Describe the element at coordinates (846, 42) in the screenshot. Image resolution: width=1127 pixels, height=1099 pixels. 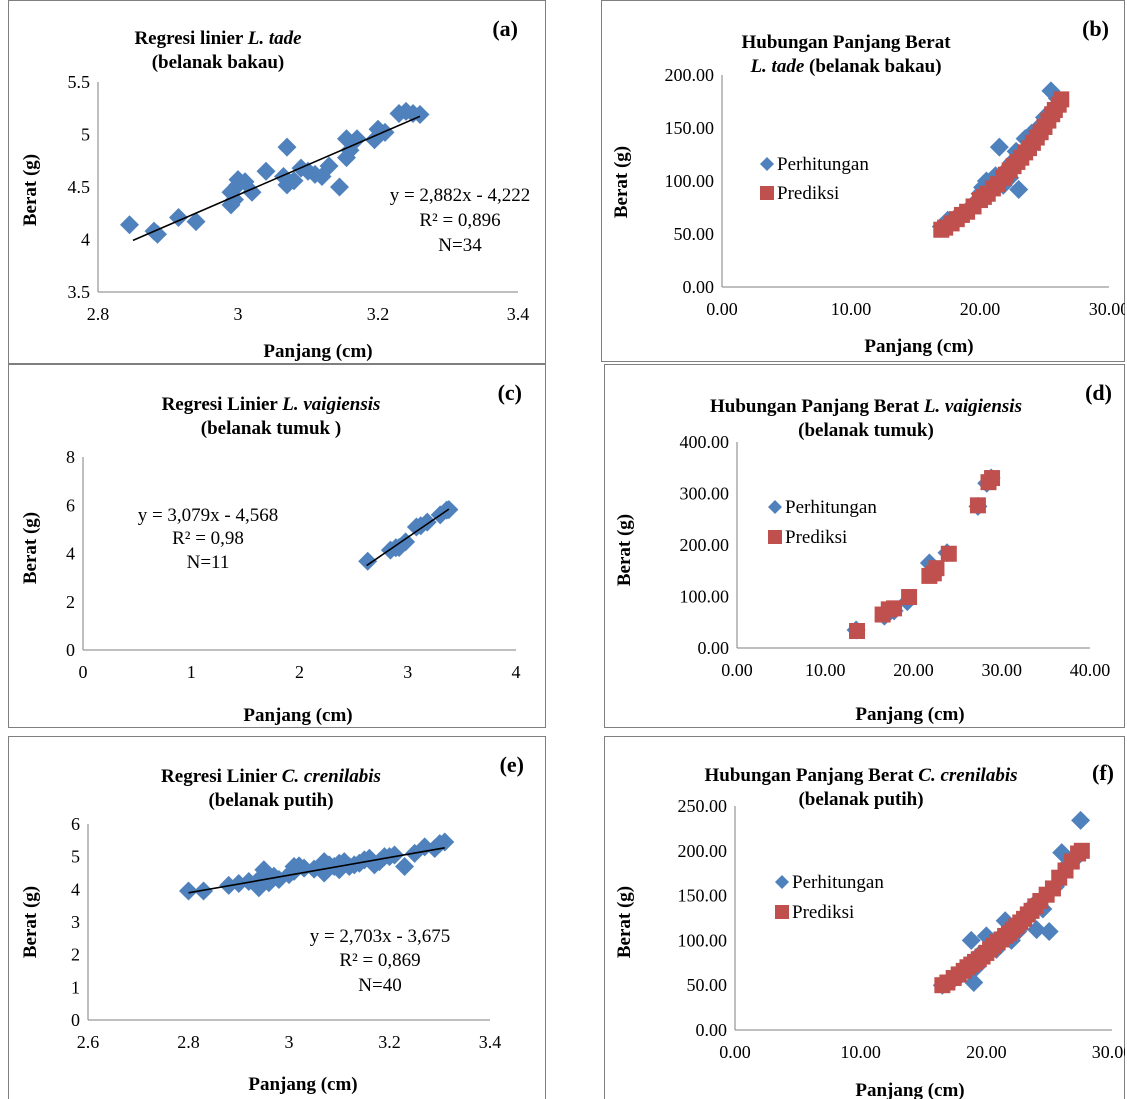
I see `chart-title-line1: Hubungan Panjang Berat` at that location.